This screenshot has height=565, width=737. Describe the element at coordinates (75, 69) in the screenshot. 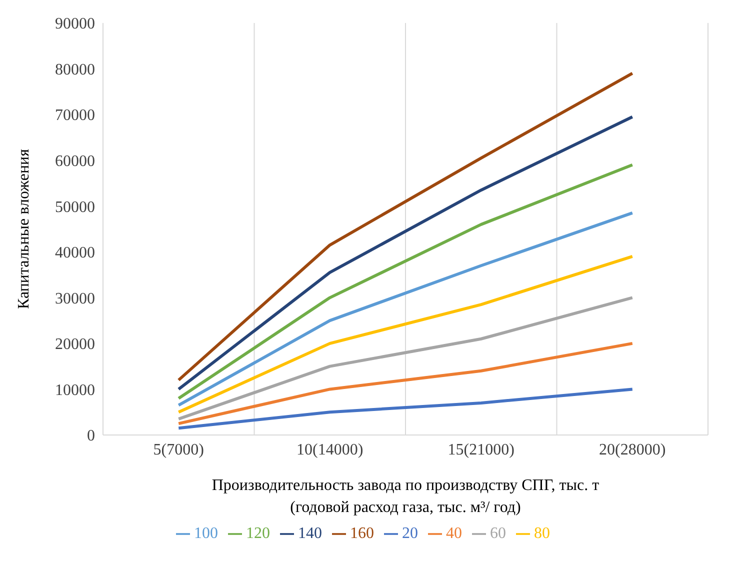

I see `y-tick-label: 80000` at that location.